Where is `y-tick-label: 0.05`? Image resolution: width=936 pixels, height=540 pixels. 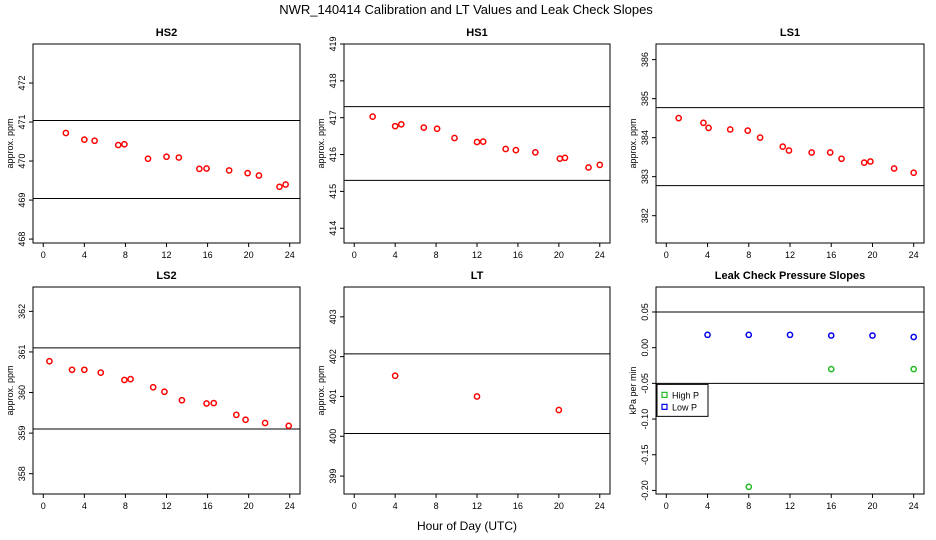
y-tick-label: 0.05 is located at coordinates (645, 312).